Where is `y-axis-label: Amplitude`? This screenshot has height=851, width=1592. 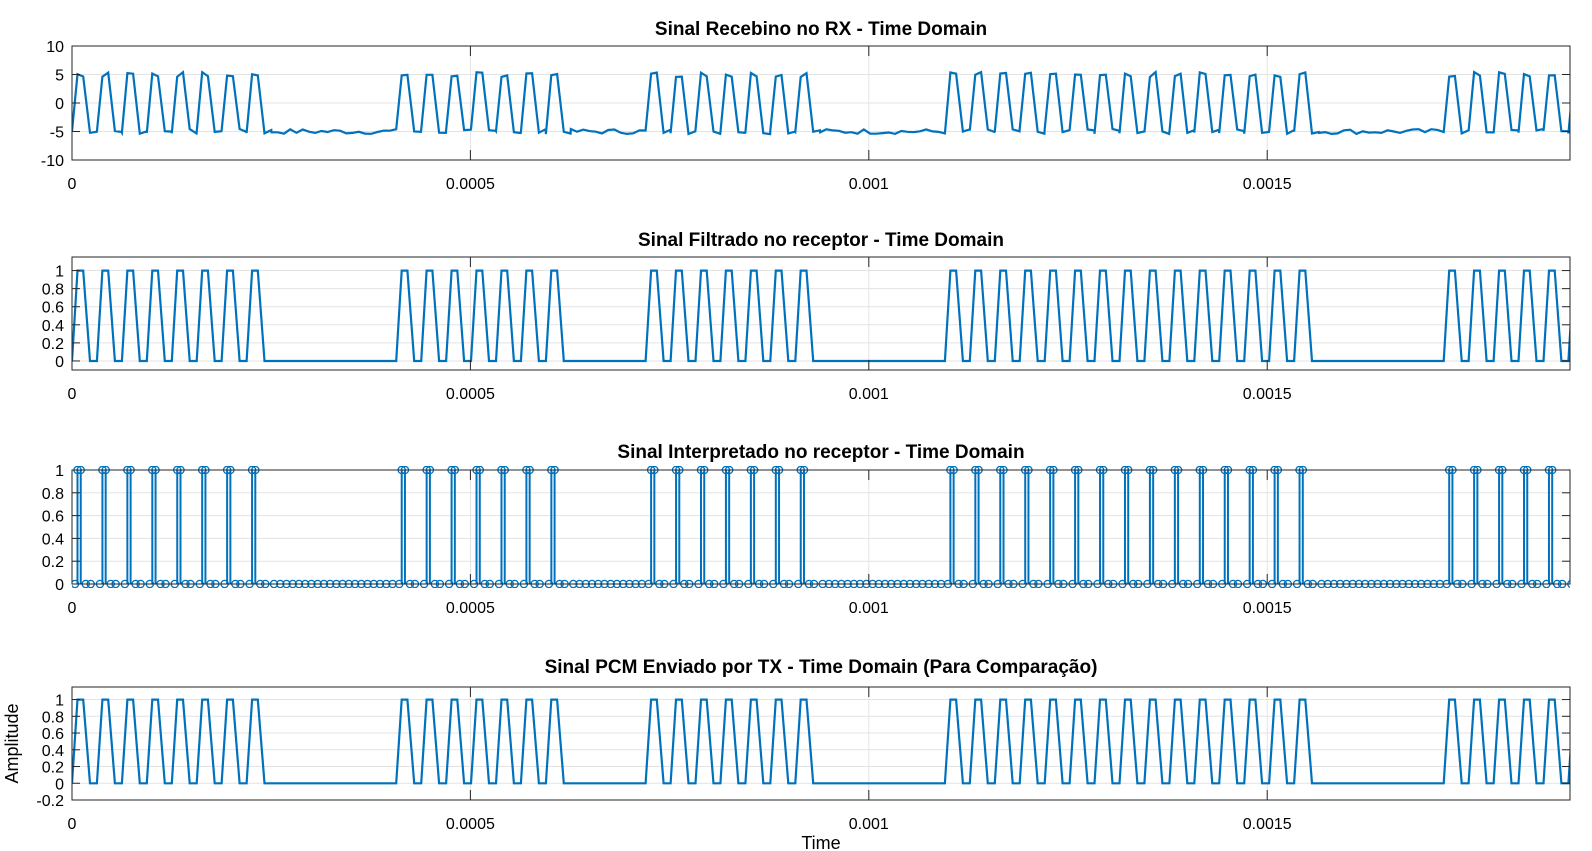
y-axis-label: Amplitude is located at coordinates (12, 743).